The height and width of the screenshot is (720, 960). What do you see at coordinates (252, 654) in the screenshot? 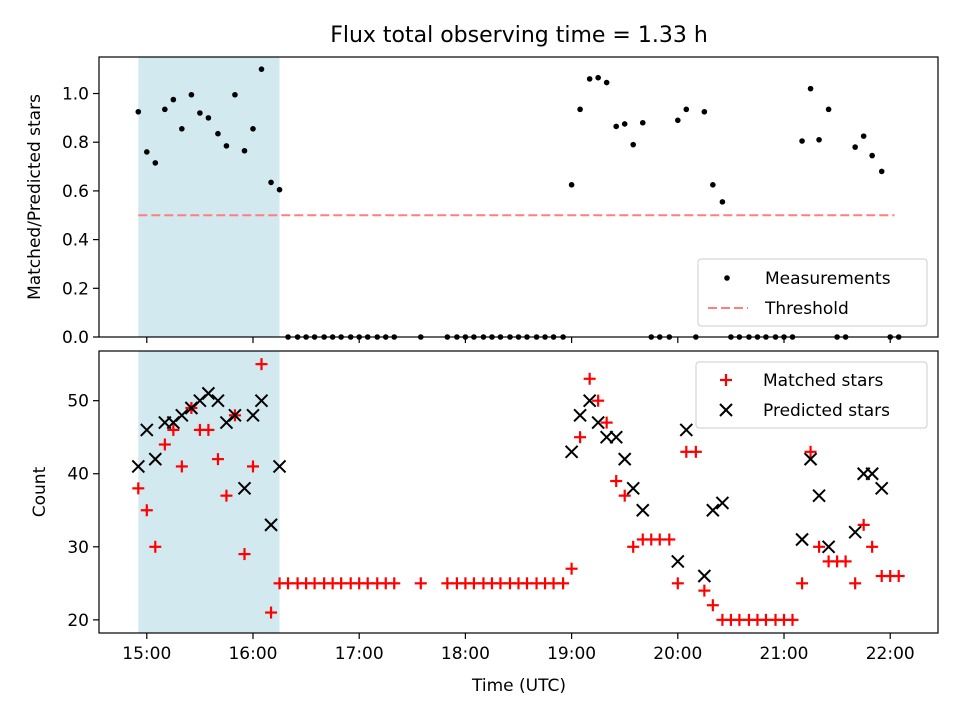
I see `x-tick-label: 16:00` at bounding box center [252, 654].